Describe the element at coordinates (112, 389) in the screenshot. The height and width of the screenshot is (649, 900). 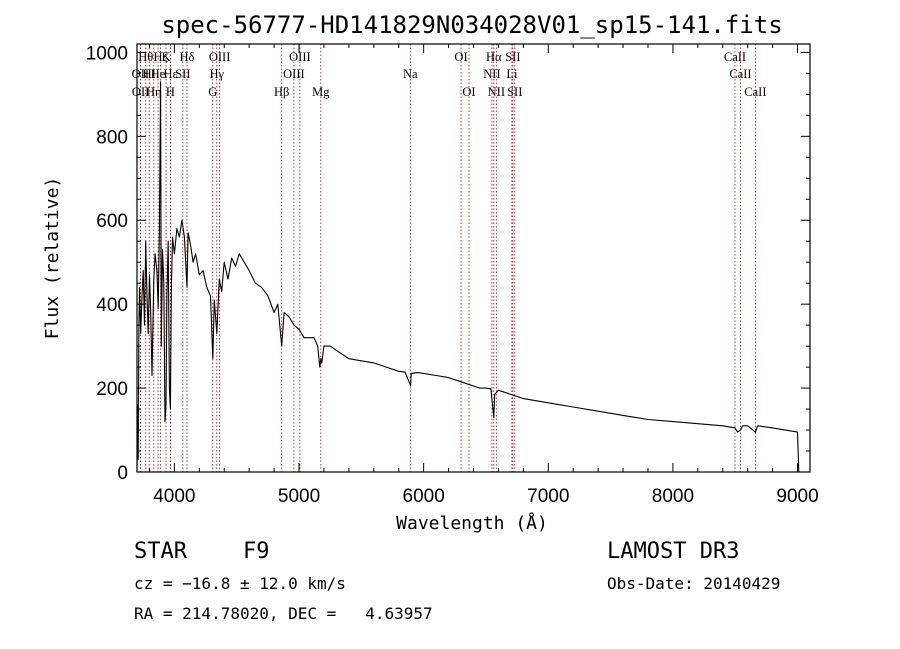
I see `y-tick-label: 200` at that location.